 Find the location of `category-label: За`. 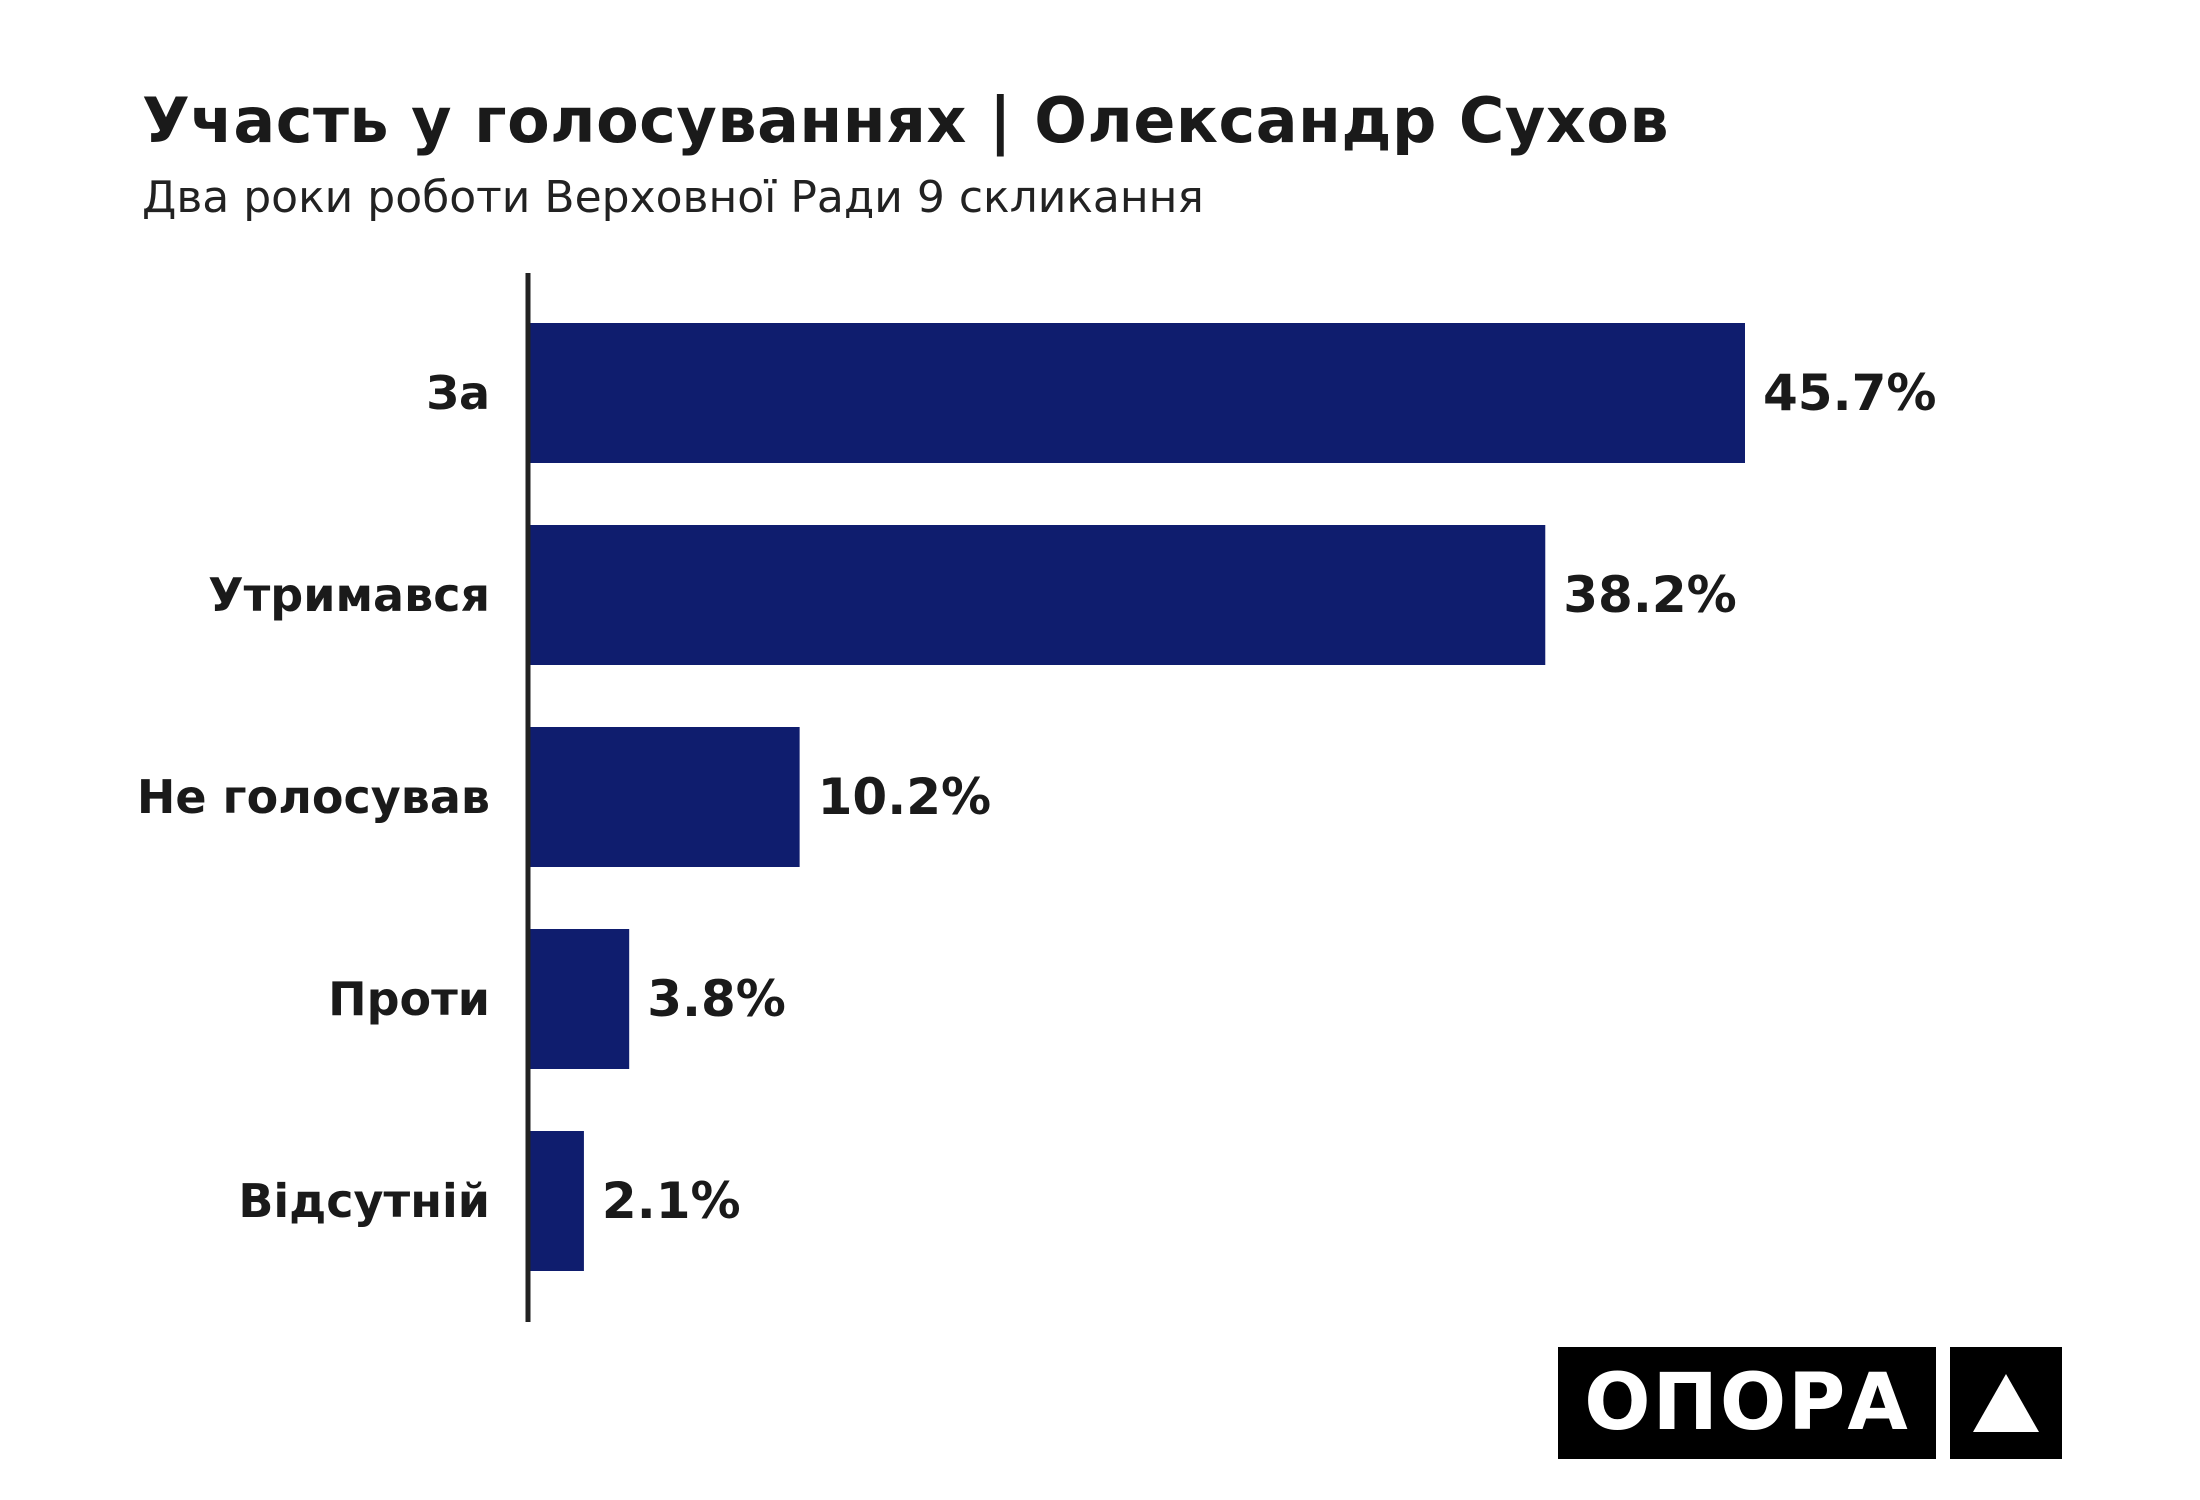

category-label: За is located at coordinates (458, 393).